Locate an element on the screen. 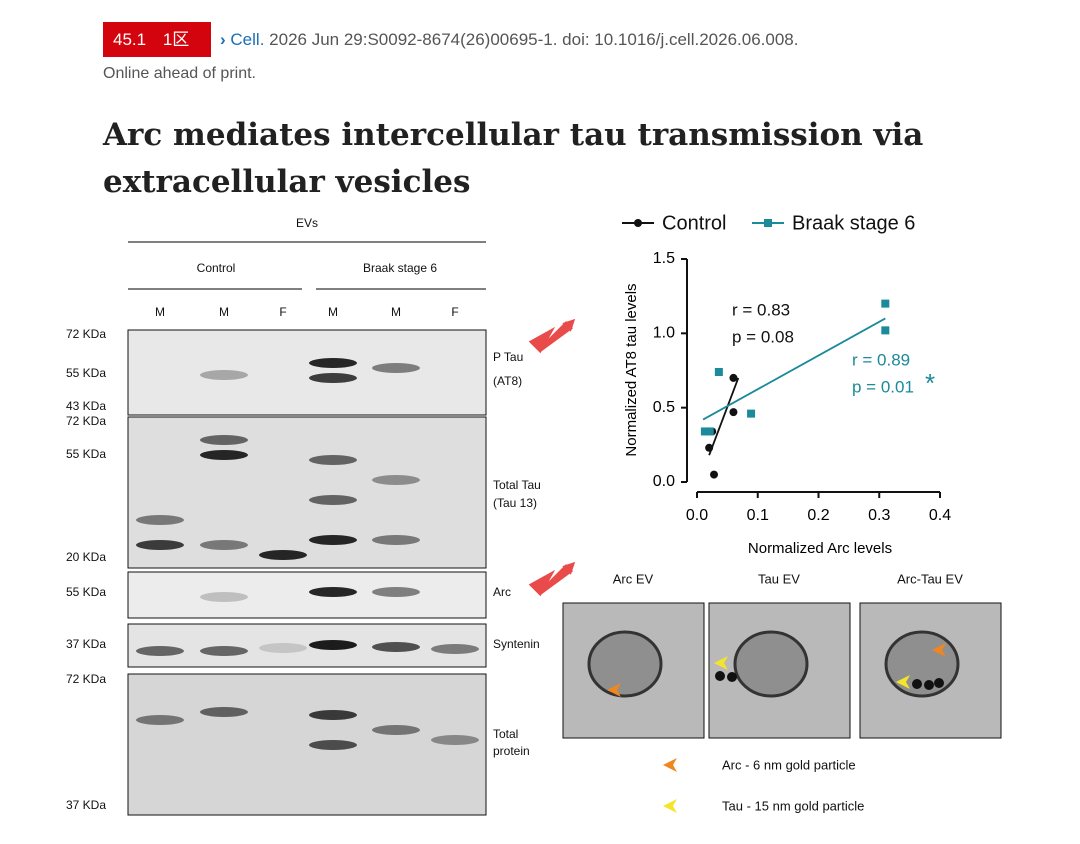 This screenshot has height=844, width=1080. x-tick-label: 0.4 is located at coordinates (940, 515).